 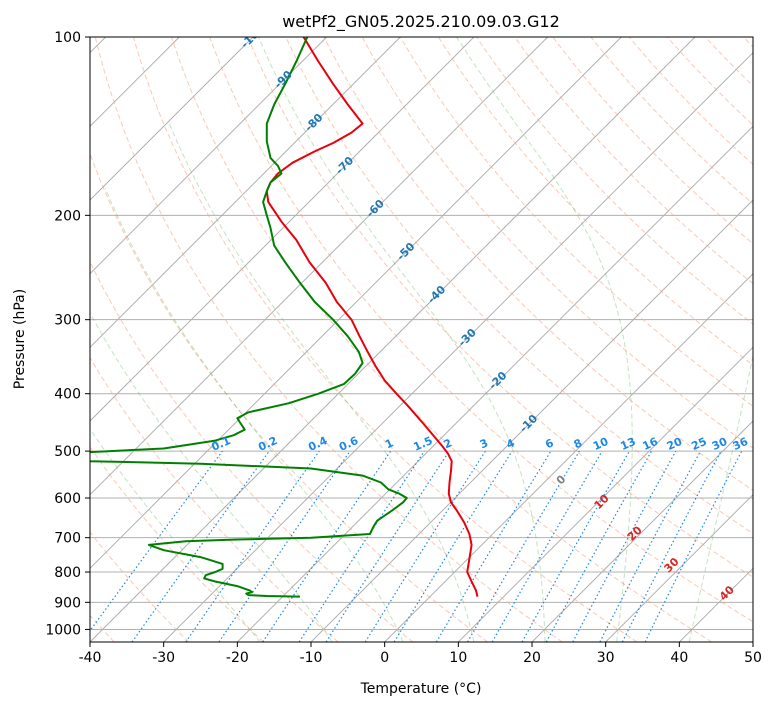 What do you see at coordinates (532, 658) in the screenshot?
I see `x-tick-label: 20` at bounding box center [532, 658].